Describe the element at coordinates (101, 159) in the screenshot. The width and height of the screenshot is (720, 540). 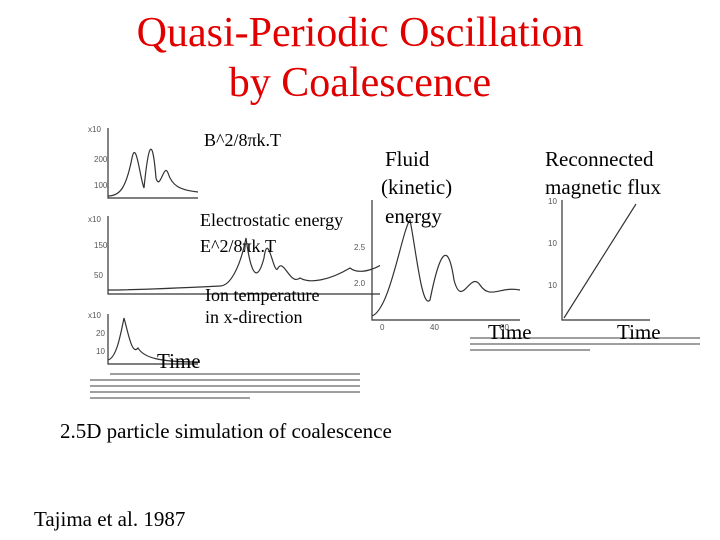
I see `svg-text: 200` at that location.